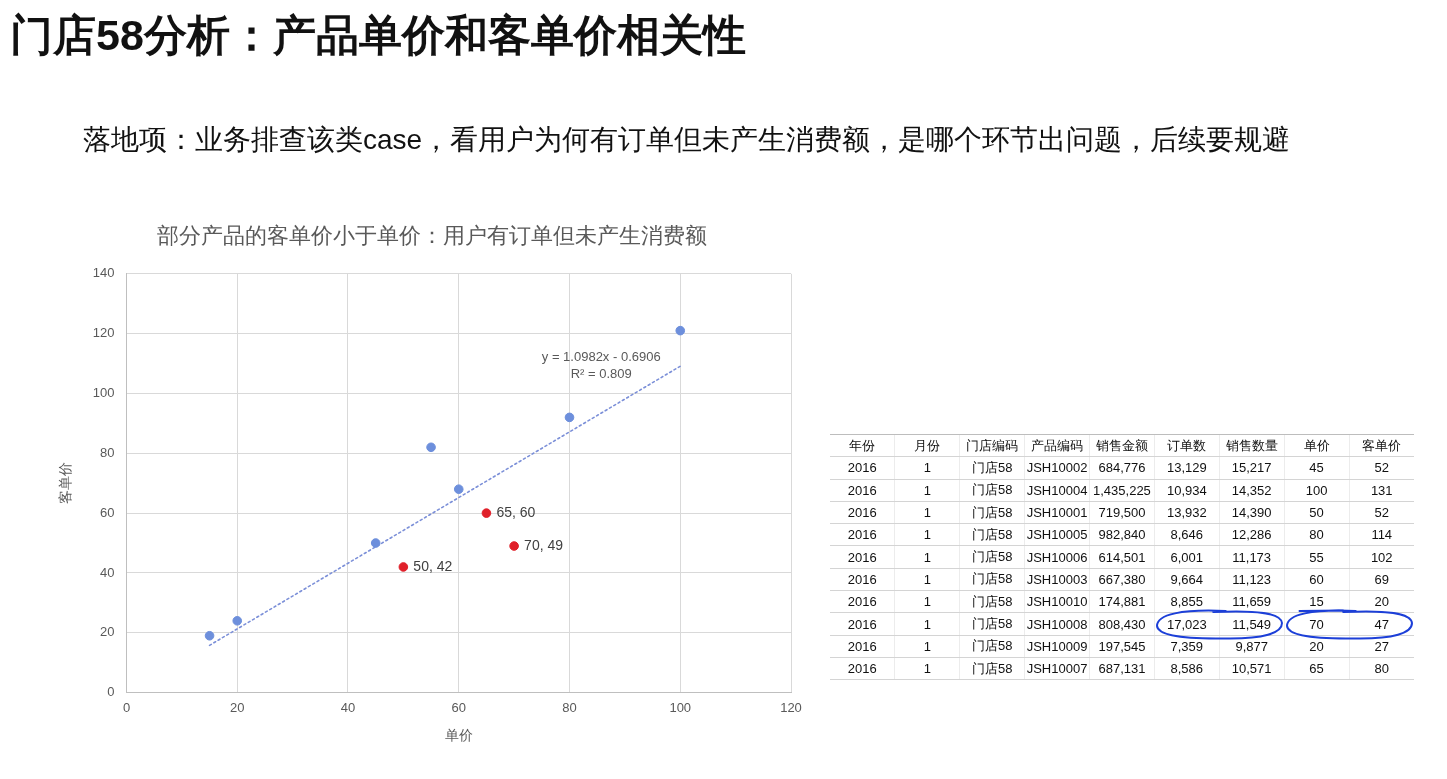  Describe the element at coordinates (1187, 535) in the screenshot. I see `text: 8,646` at that location.